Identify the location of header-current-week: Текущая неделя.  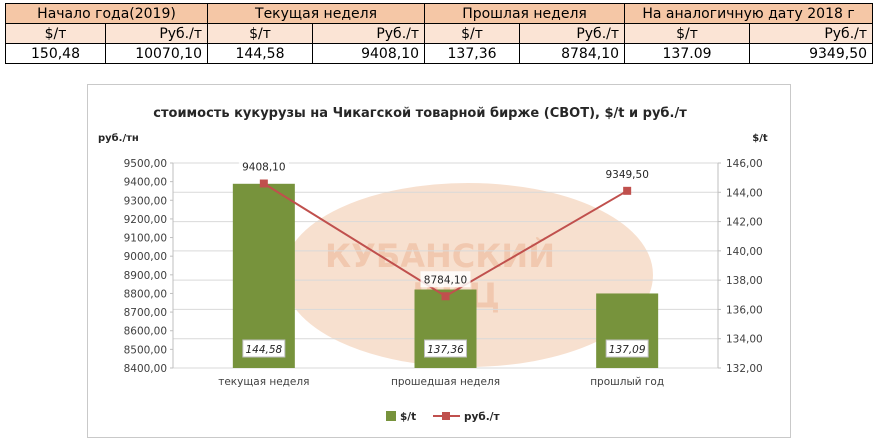
(316, 13).